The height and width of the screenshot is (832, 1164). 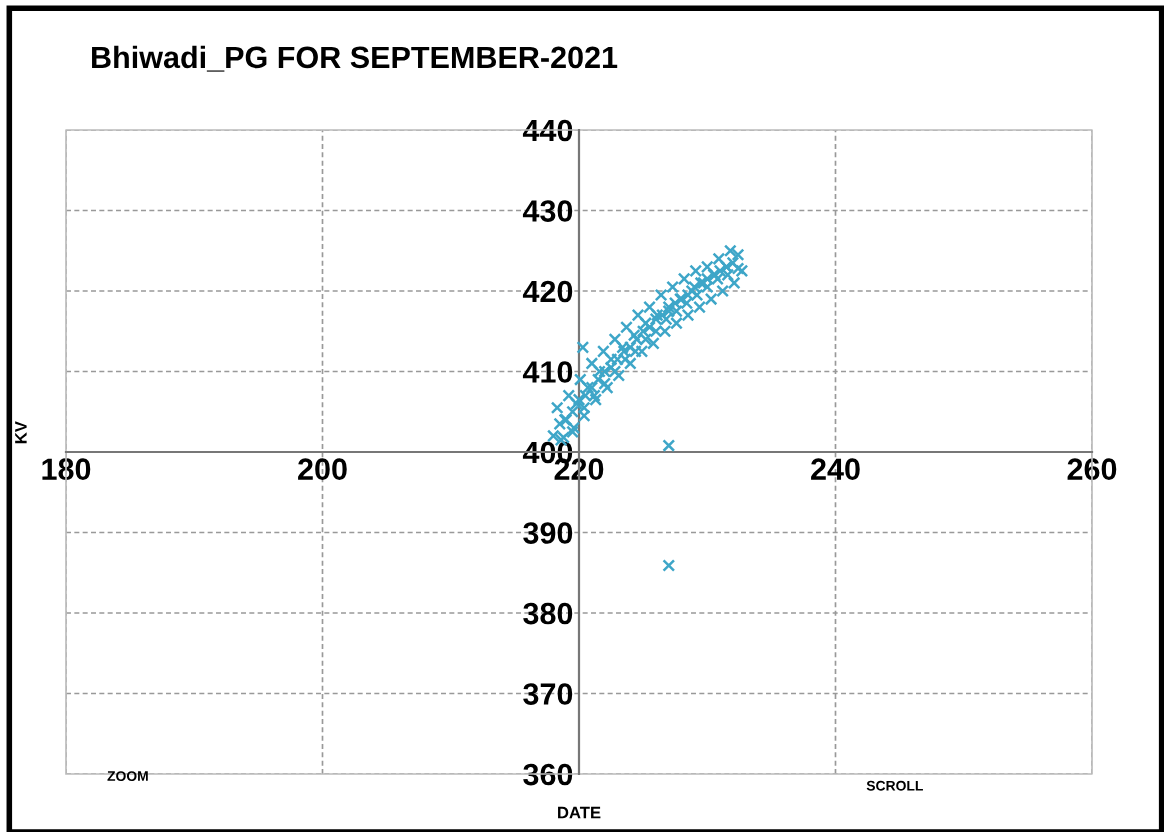 What do you see at coordinates (547, 130) in the screenshot?
I see `y-tick-label: 440` at bounding box center [547, 130].